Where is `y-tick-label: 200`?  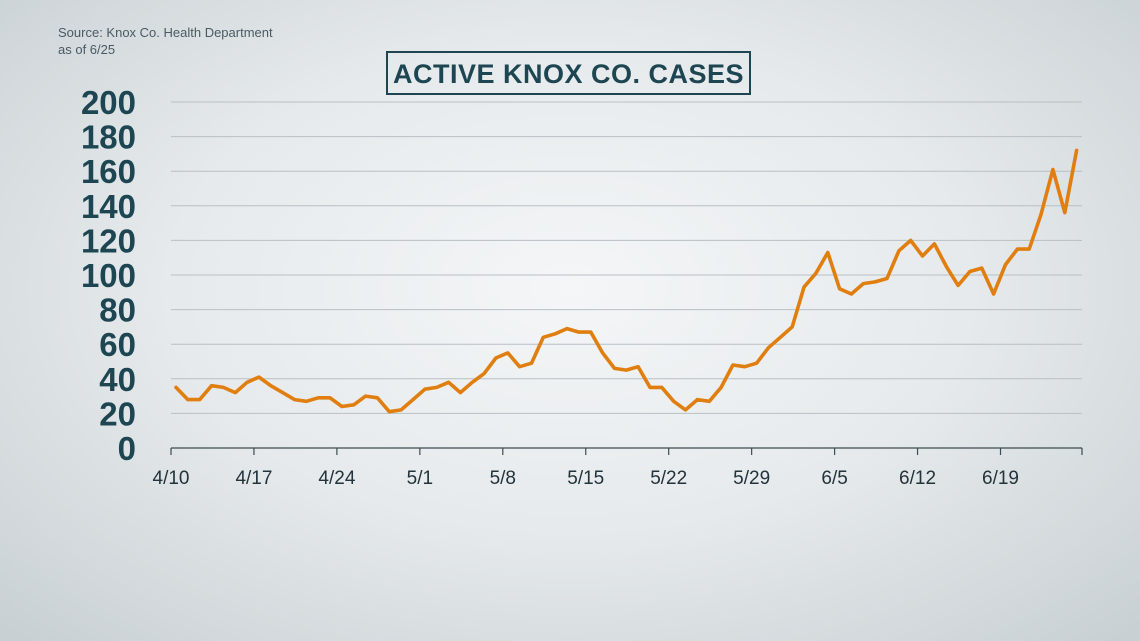 y-tick-label: 200 is located at coordinates (108, 102).